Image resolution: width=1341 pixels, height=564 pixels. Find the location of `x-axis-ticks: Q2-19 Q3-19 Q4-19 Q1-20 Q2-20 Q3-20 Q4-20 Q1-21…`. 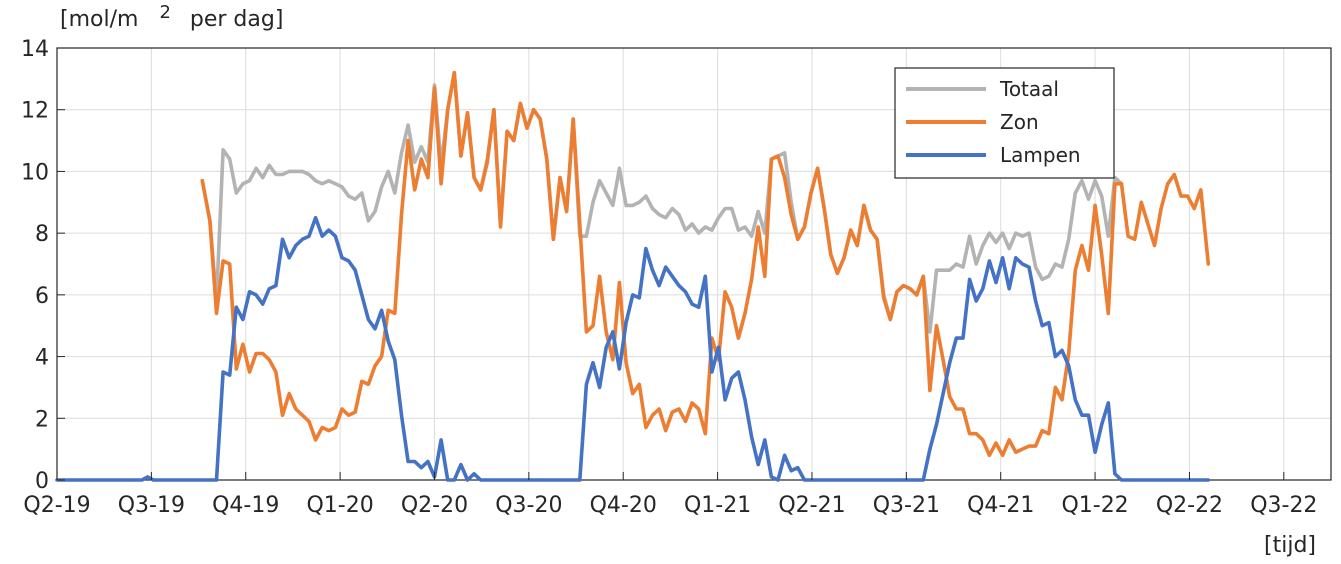

x-axis-ticks: Q2-19 Q3-19 Q4-19 Q1-20 Q2-20 Q3-20 Q4-20 Q1-21… is located at coordinates (670, 495).